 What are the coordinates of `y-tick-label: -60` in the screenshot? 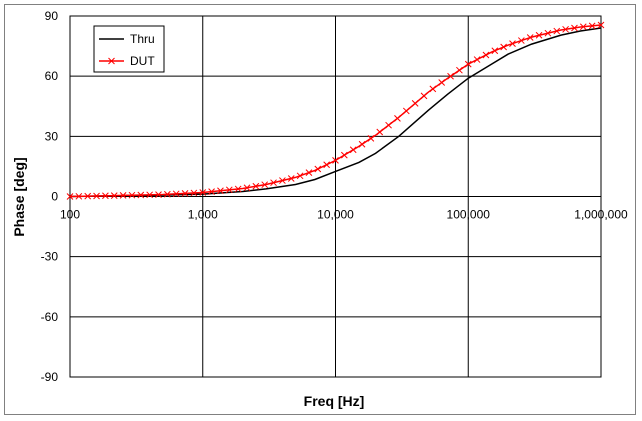 It's located at (50, 317).